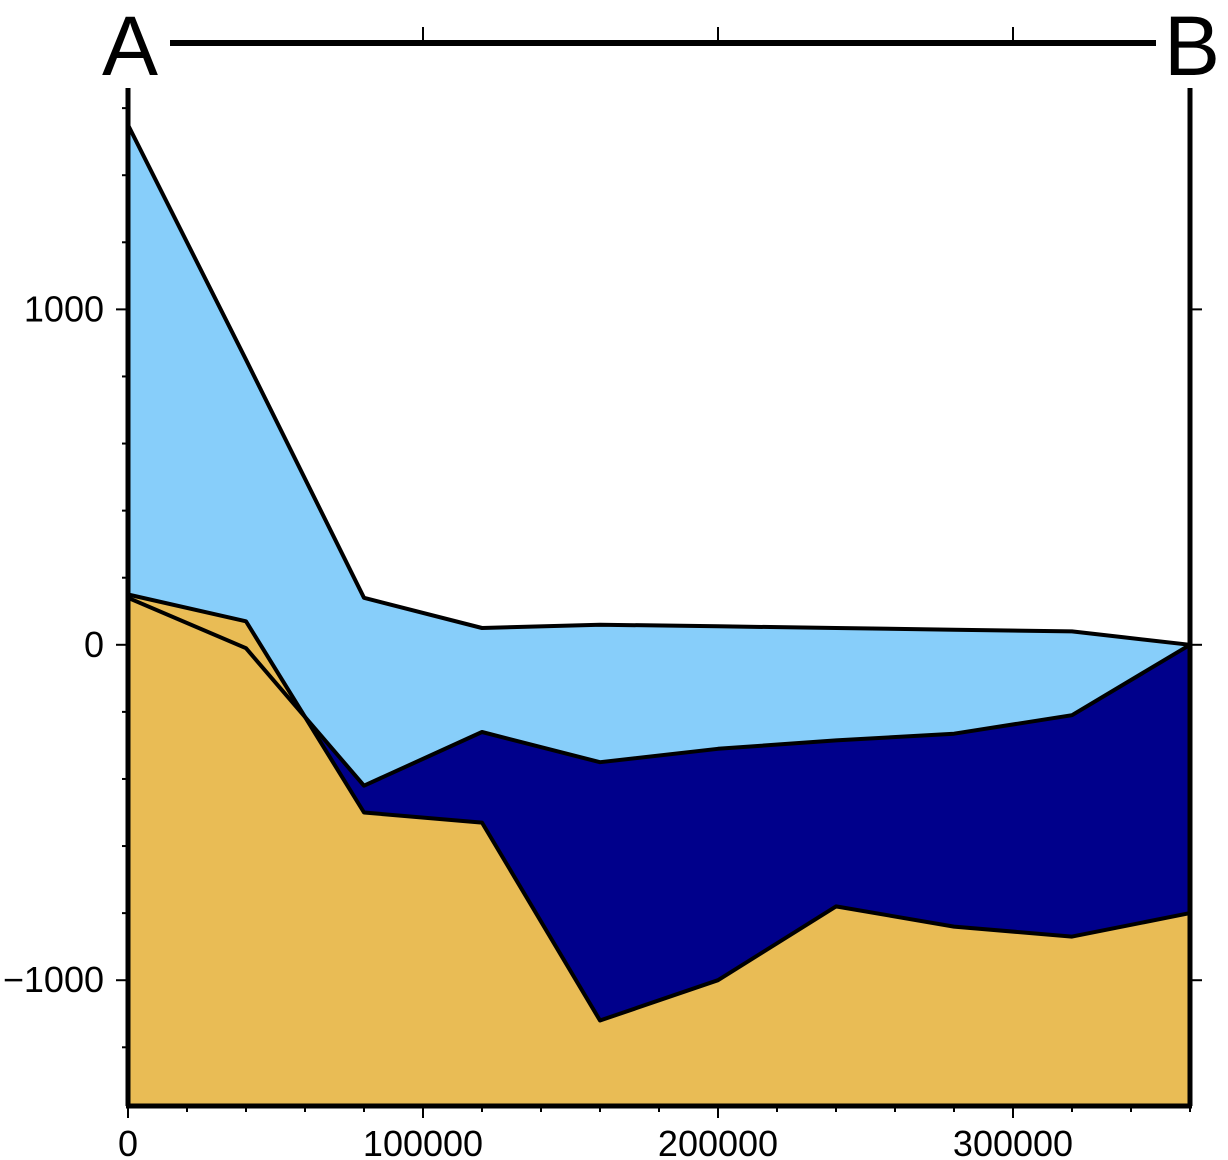 This screenshot has height=1160, width=1228. What do you see at coordinates (128, 1141) in the screenshot?
I see `x-tick-label: 0` at bounding box center [128, 1141].